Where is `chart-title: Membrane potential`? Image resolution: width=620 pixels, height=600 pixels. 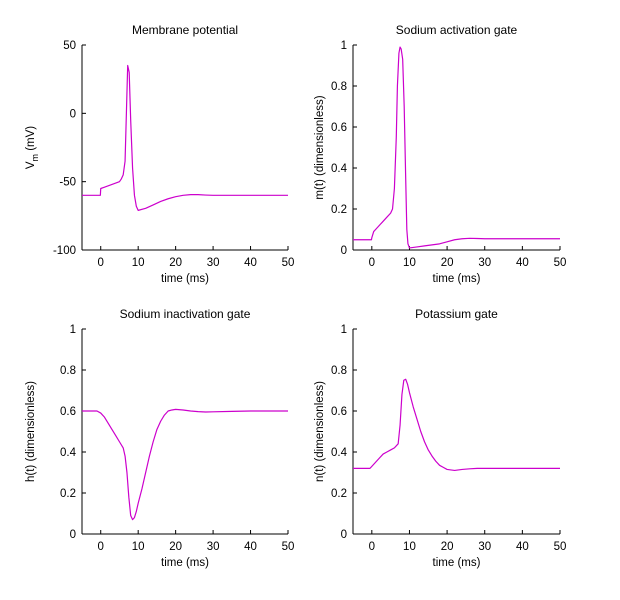 chart-title: Membrane potential is located at coordinates (185, 30).